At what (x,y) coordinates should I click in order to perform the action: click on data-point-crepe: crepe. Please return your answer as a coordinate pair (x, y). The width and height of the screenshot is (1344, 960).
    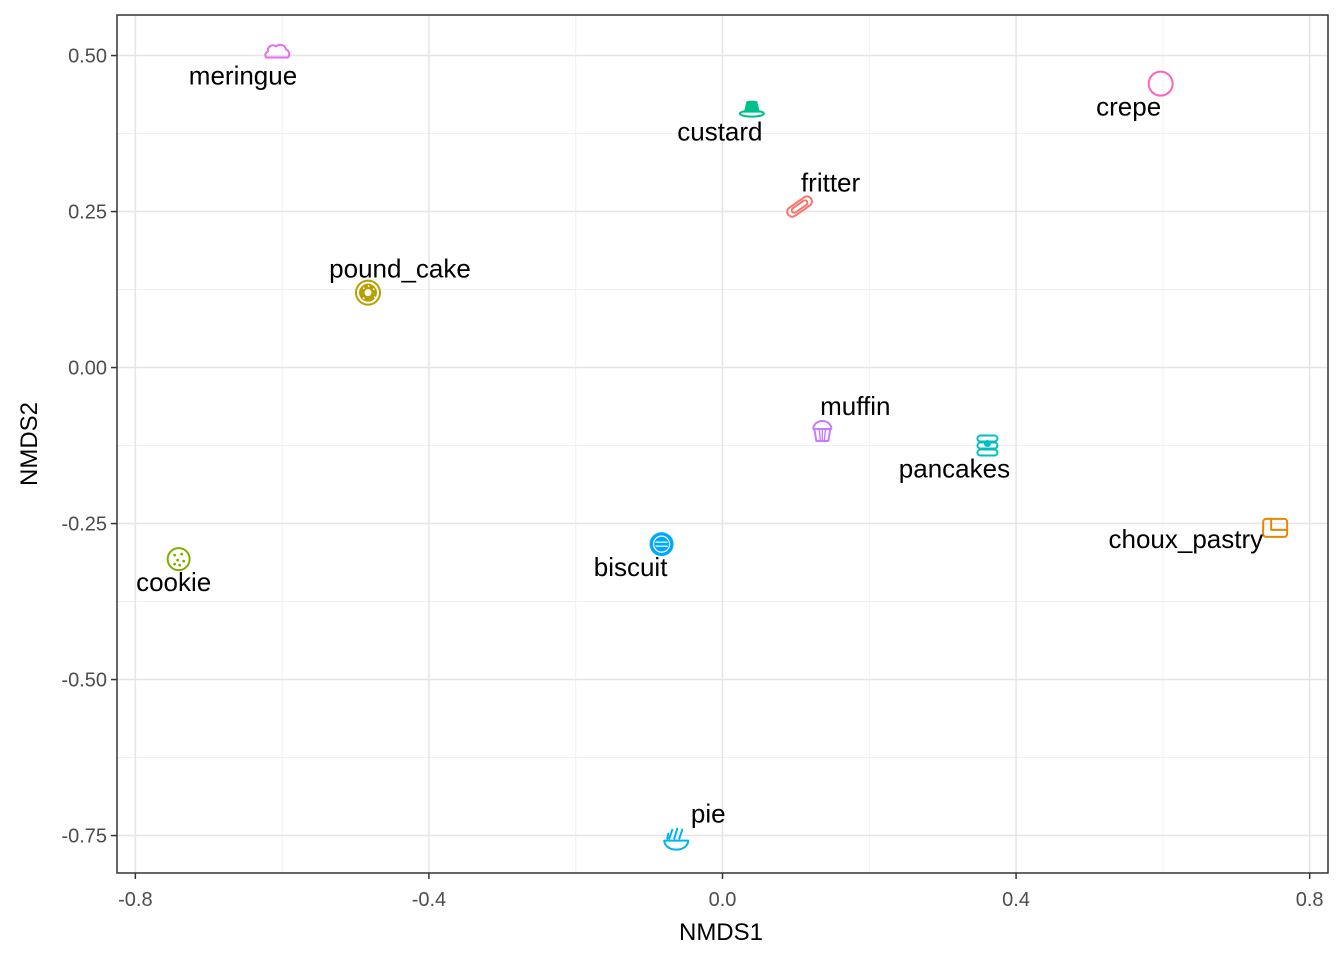
    Looking at the image, I should click on (1135, 96).